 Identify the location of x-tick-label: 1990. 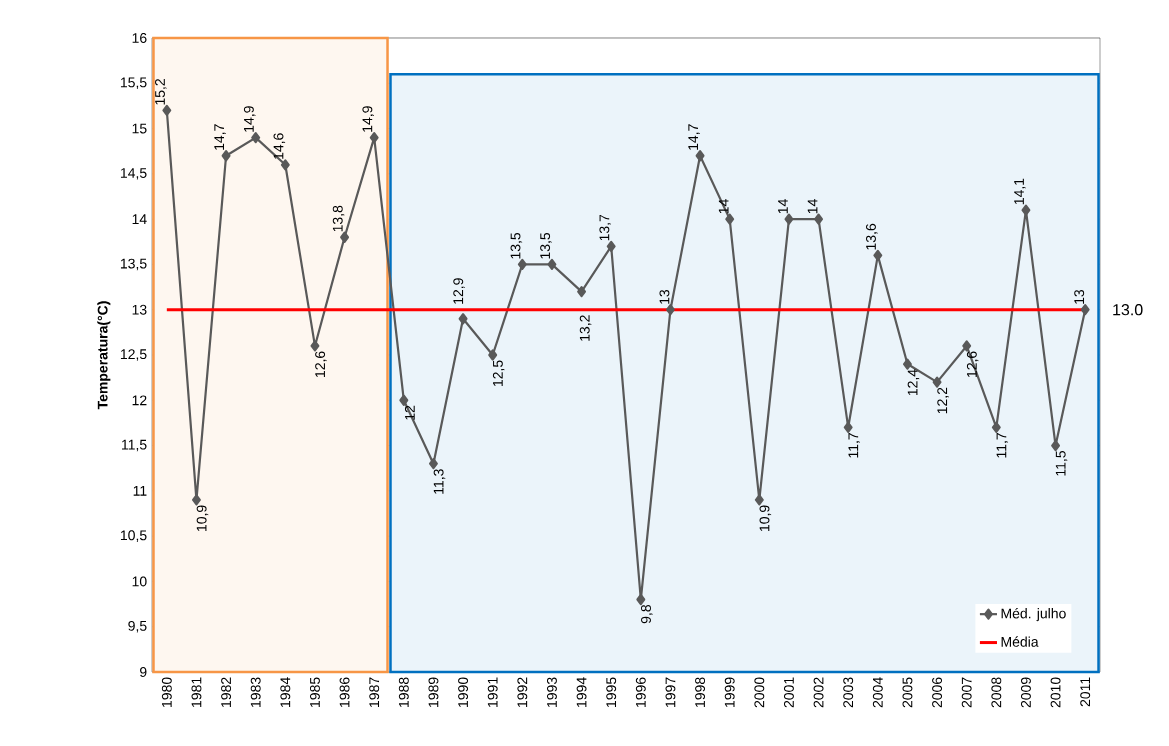
(463, 692).